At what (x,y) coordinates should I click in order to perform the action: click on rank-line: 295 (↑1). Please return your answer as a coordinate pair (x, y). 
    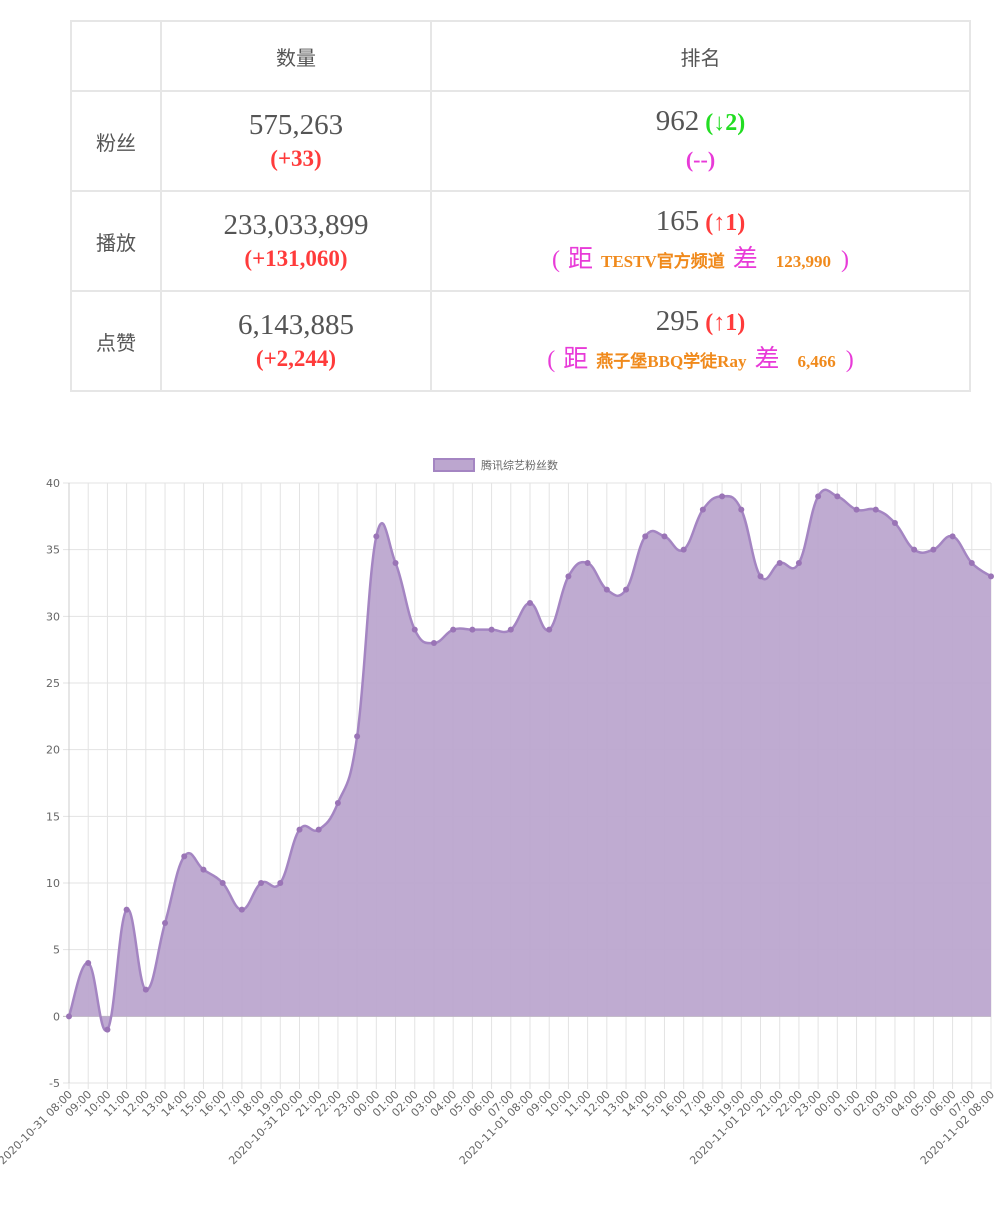
    Looking at the image, I should click on (700, 322).